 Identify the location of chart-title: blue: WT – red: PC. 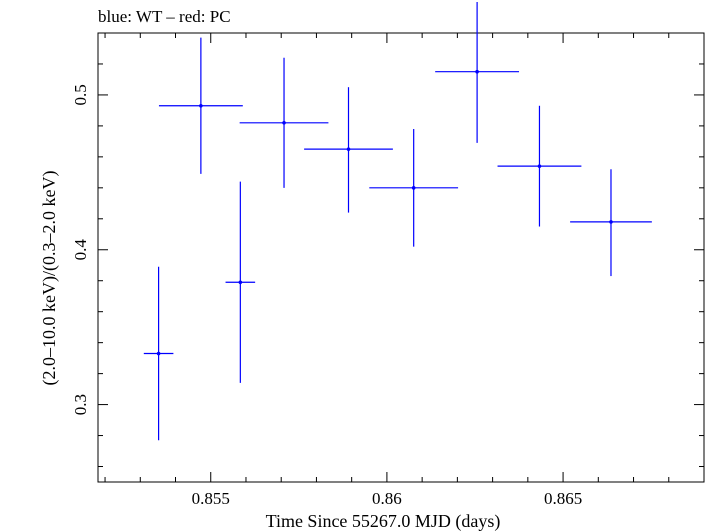
(164, 16).